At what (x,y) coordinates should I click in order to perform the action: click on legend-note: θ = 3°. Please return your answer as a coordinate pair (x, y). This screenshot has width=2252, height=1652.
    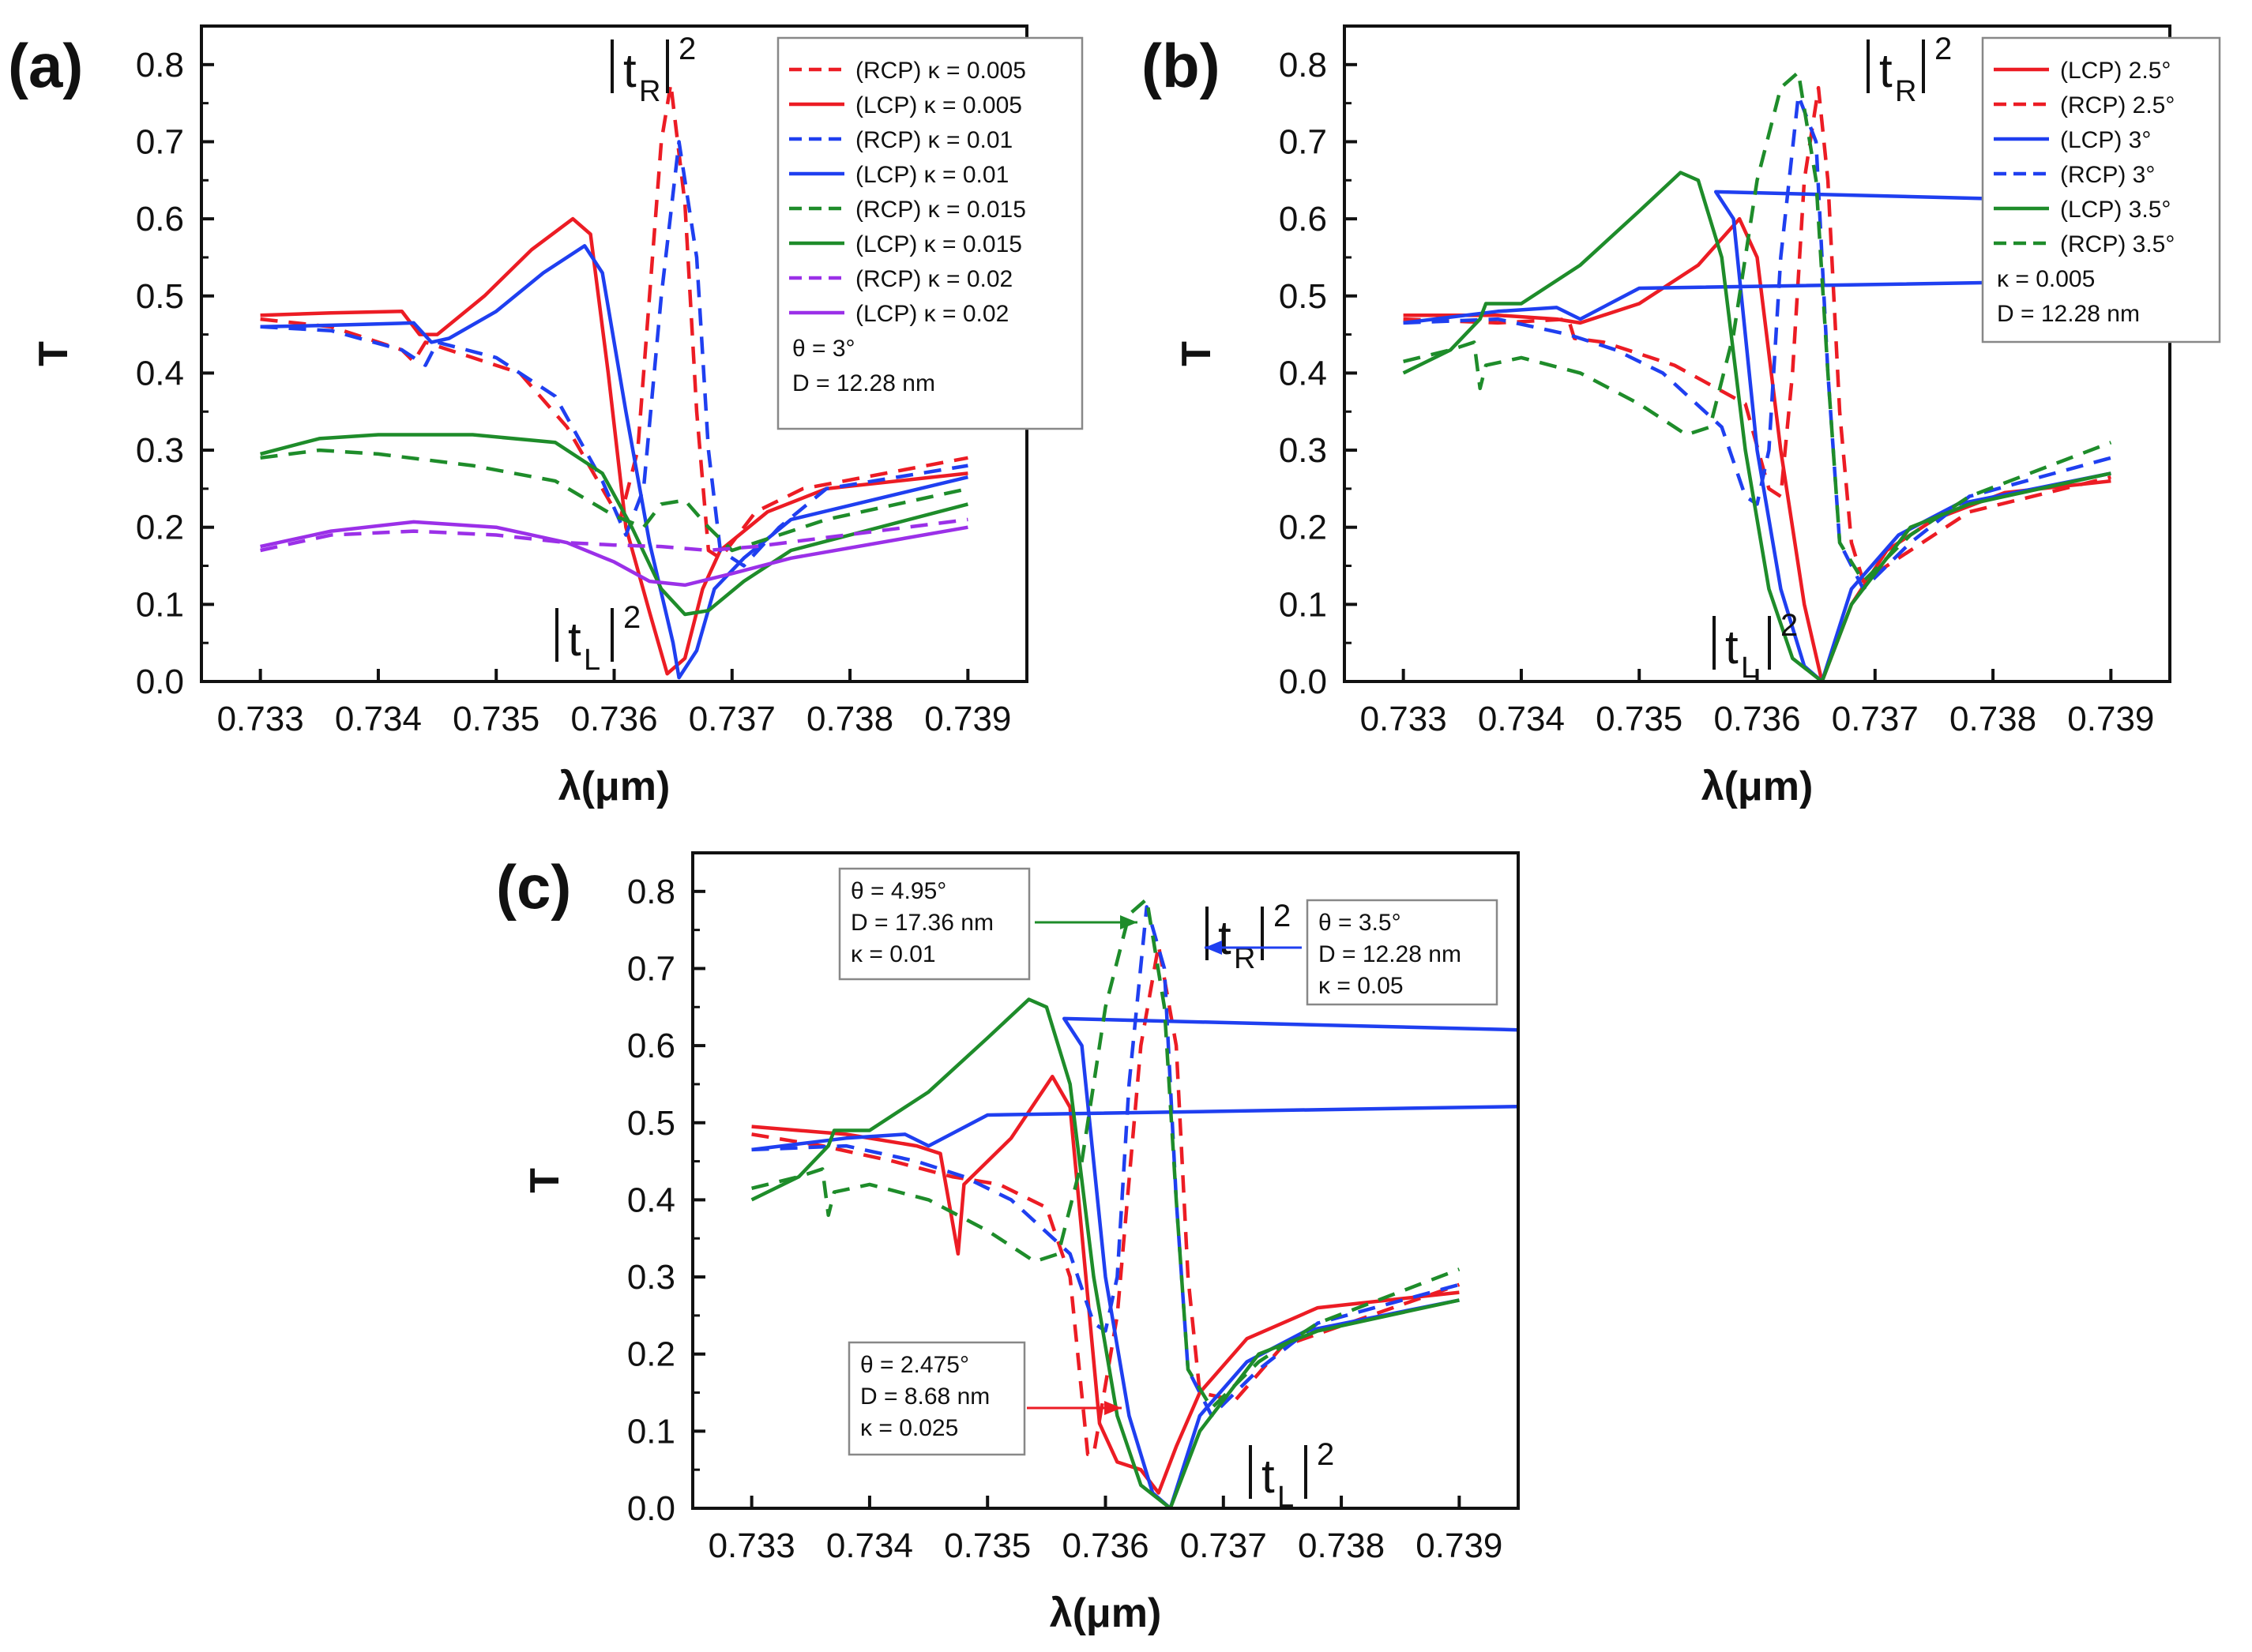
    Looking at the image, I should click on (823, 349).